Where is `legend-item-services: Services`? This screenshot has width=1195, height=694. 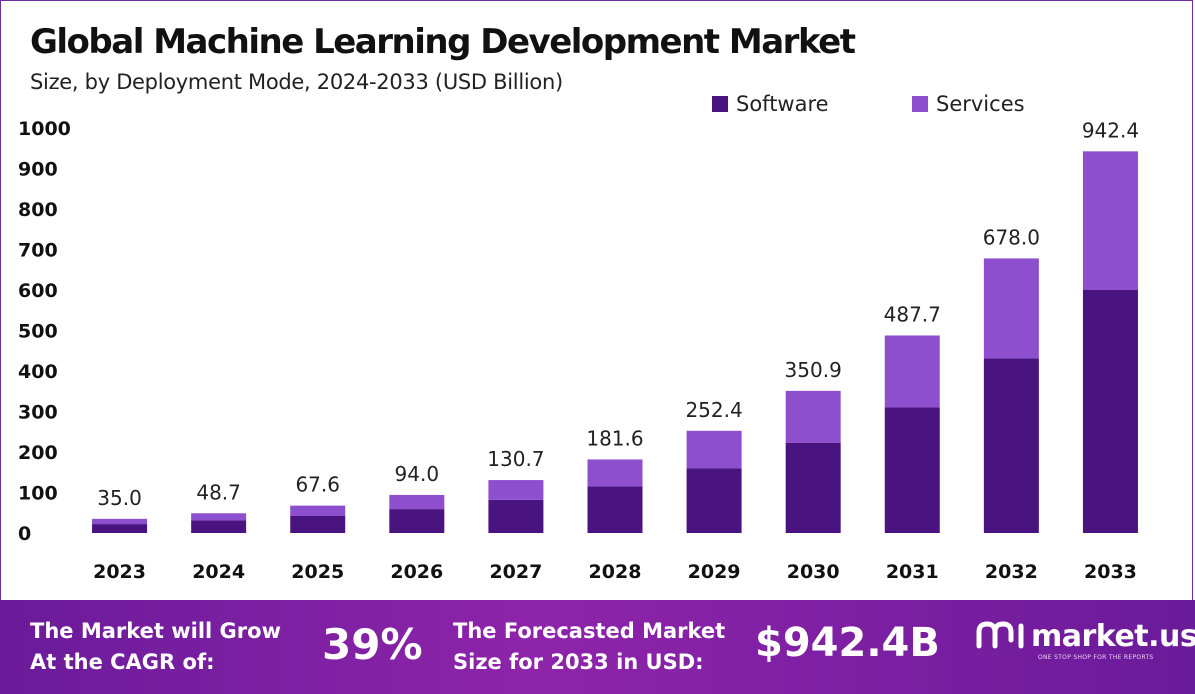
legend-item-services: Services is located at coordinates (968, 104).